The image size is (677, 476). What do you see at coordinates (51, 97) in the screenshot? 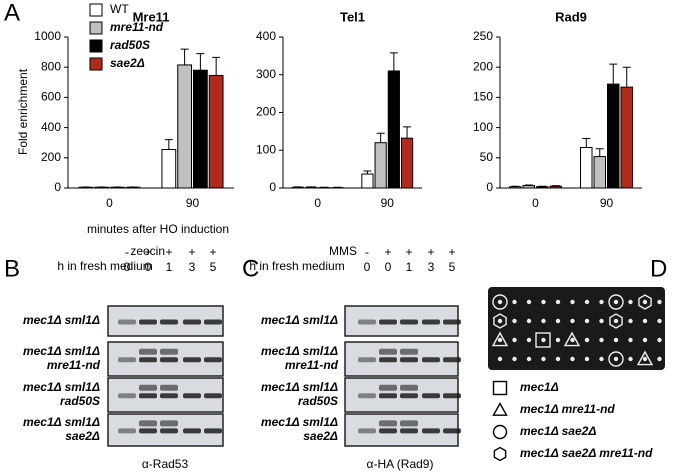
I see `y-tick-label: 600` at bounding box center [51, 97].